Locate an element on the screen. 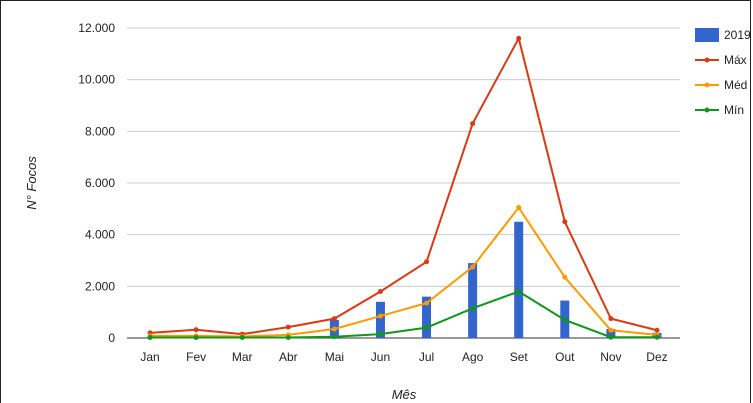 Image resolution: width=753 pixels, height=403 pixels. legend: 2019 Máx Méd Mín is located at coordinates (723, 72).